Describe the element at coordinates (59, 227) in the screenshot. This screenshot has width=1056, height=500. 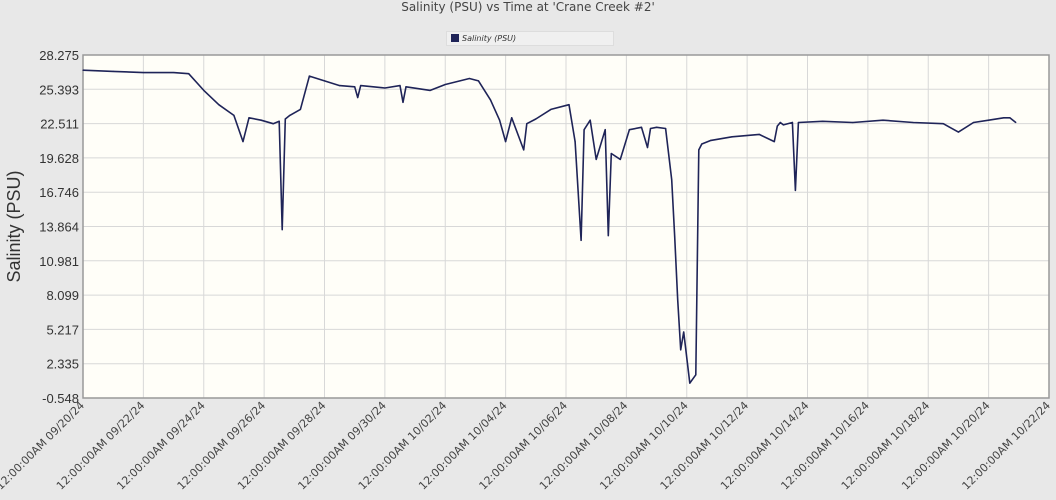
I see `y-tick-label: 13.864` at that location.